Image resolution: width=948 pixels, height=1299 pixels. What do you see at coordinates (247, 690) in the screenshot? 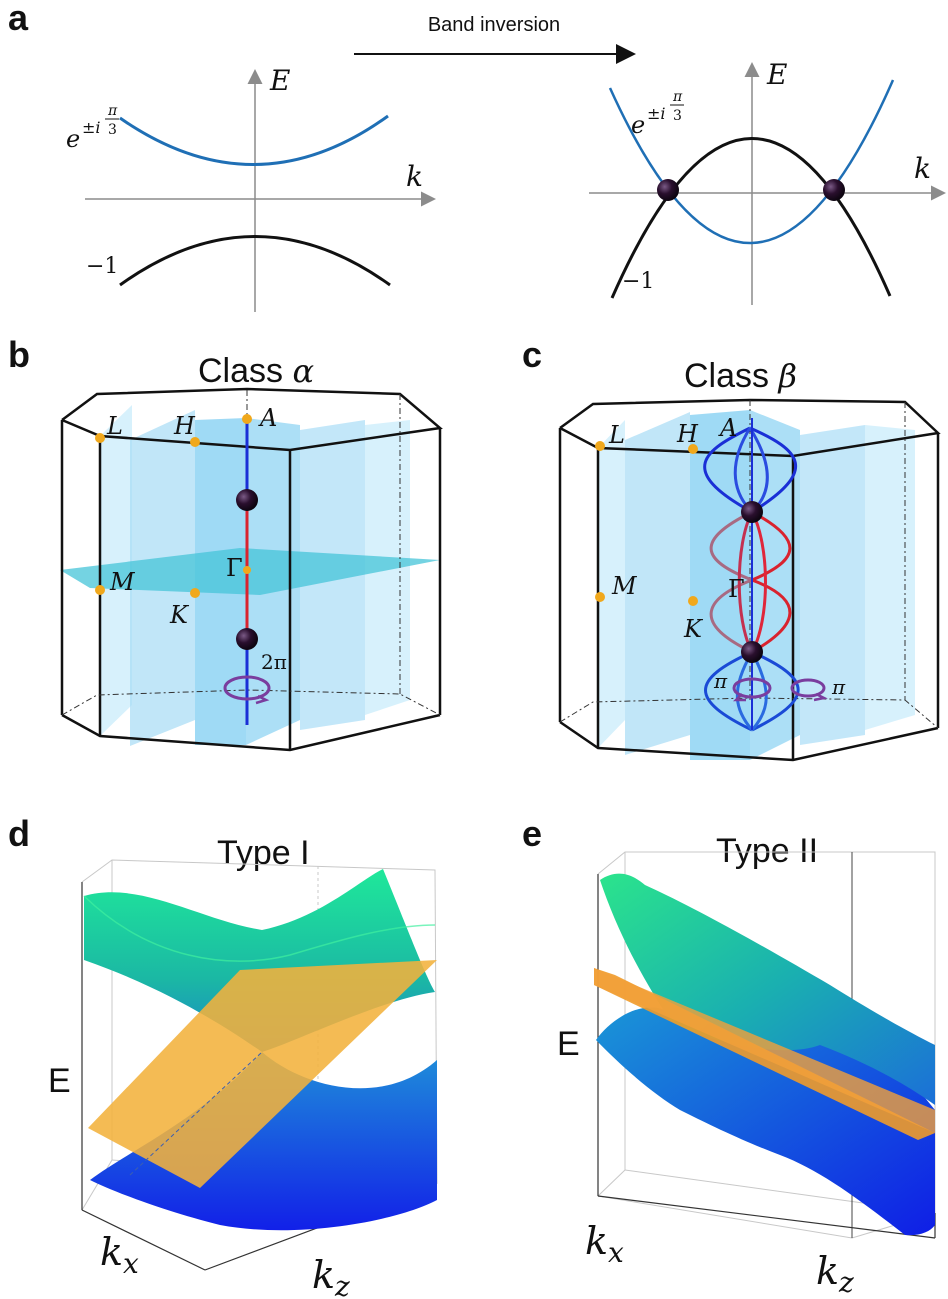
I see `winding-loop-b` at bounding box center [247, 690].